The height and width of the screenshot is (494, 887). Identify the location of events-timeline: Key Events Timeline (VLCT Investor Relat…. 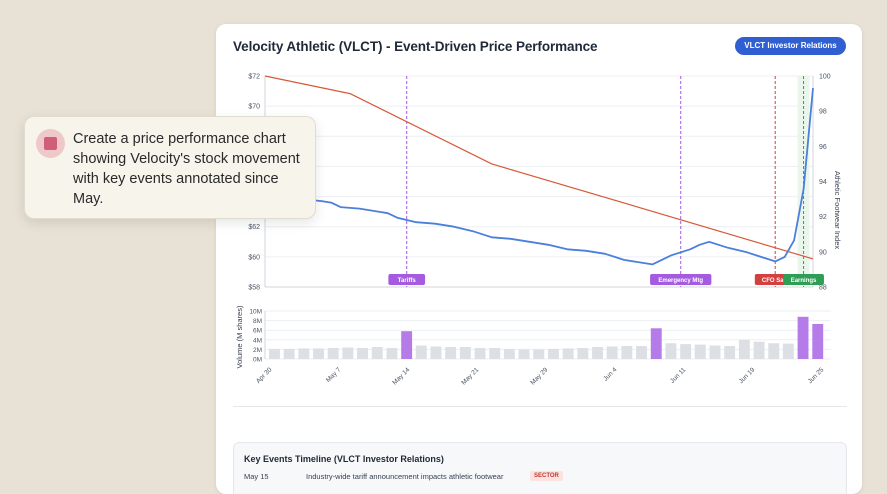
(540, 468).